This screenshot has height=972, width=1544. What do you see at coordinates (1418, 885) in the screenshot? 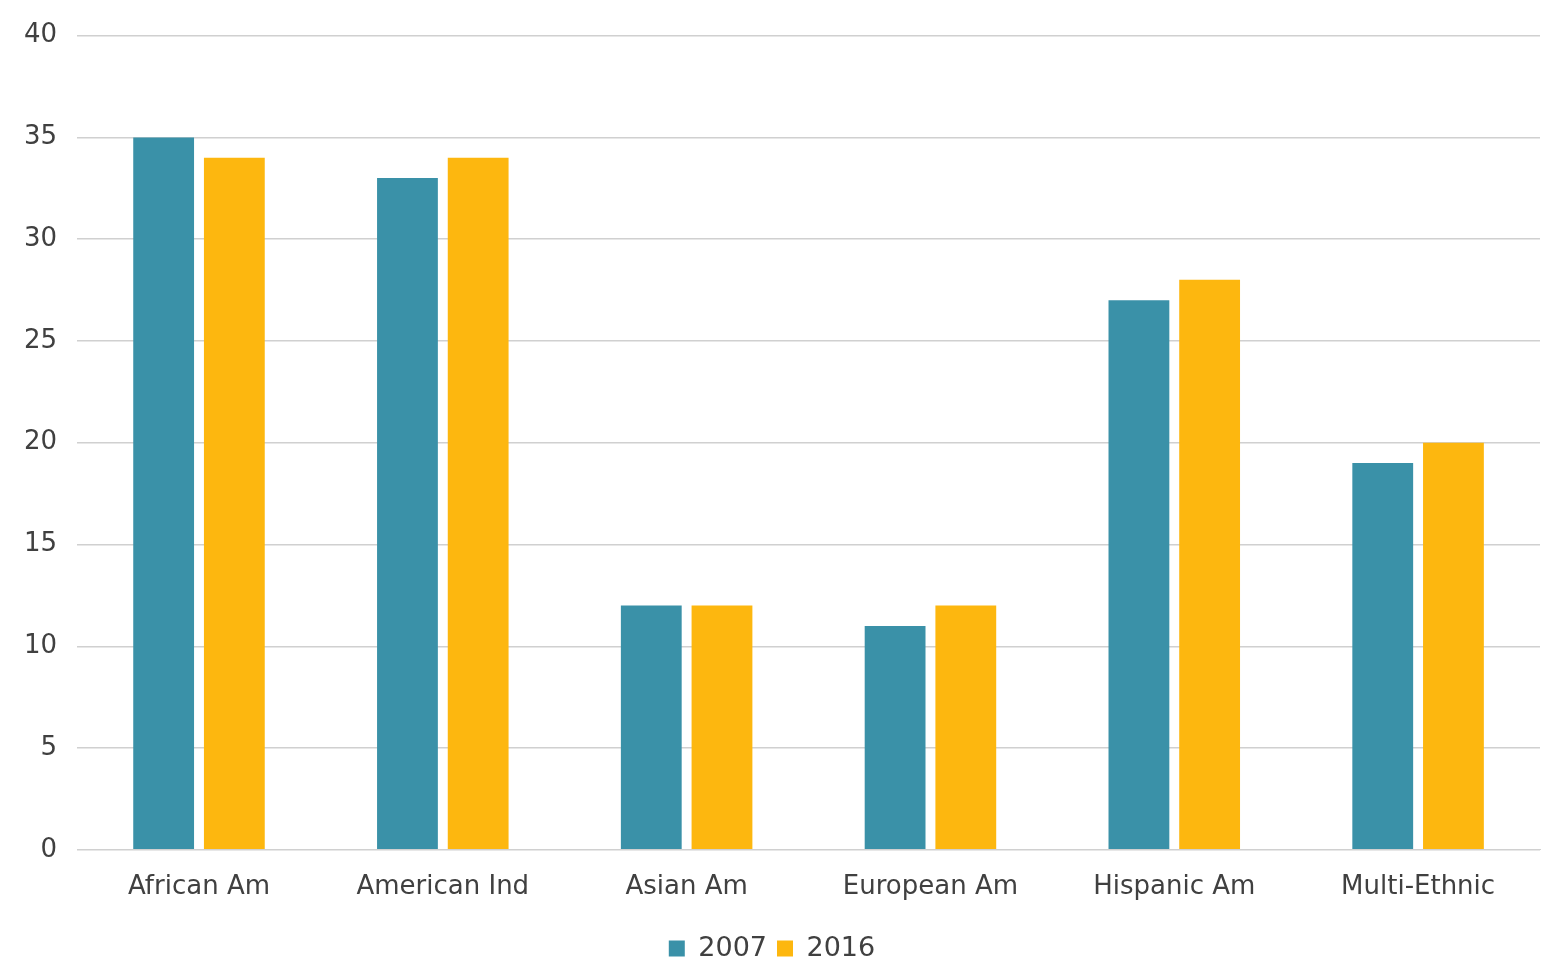
I see `x-tick-label: Multi-Ethnic` at bounding box center [1418, 885].